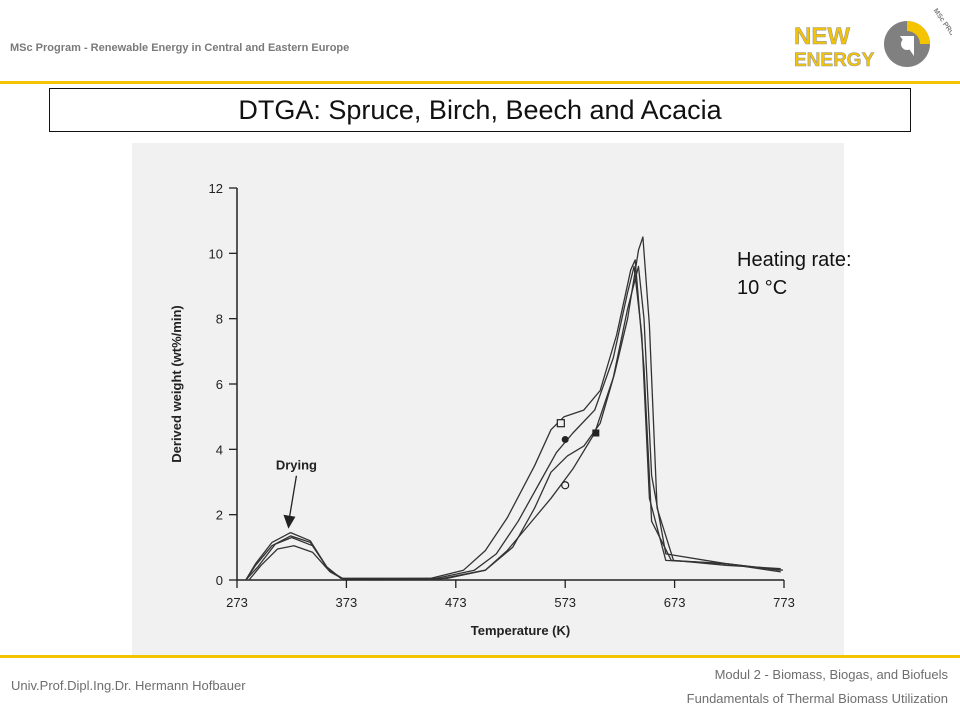 The height and width of the screenshot is (720, 960). What do you see at coordinates (347, 602) in the screenshot?
I see `x-tick-label: 373` at bounding box center [347, 602].